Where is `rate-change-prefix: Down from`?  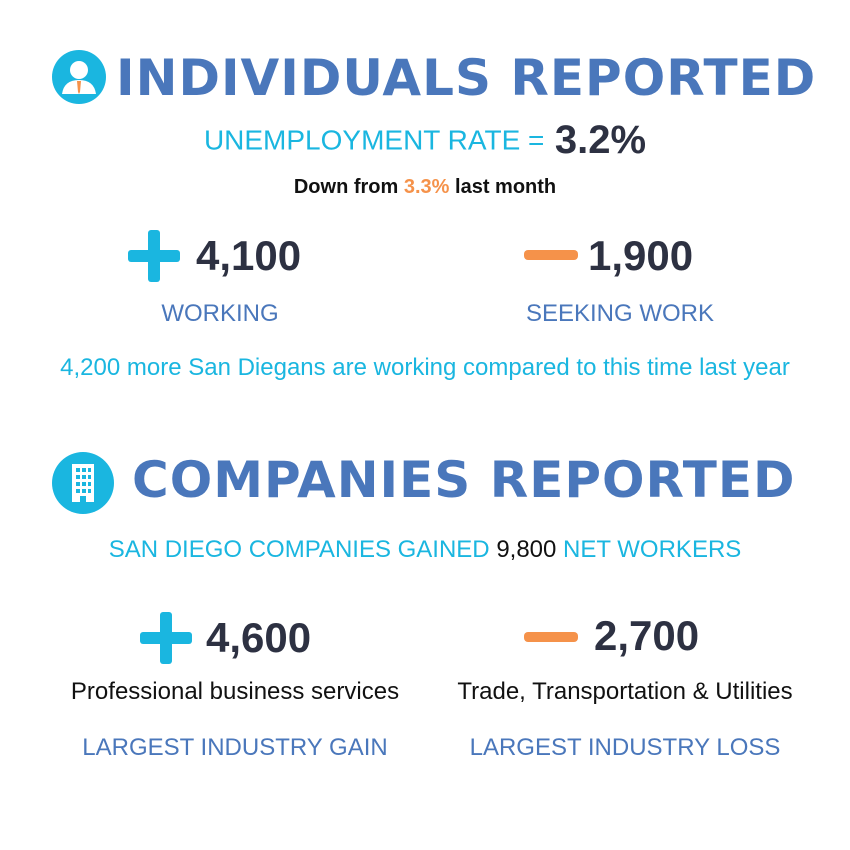 rate-change-prefix: Down from is located at coordinates (346, 187).